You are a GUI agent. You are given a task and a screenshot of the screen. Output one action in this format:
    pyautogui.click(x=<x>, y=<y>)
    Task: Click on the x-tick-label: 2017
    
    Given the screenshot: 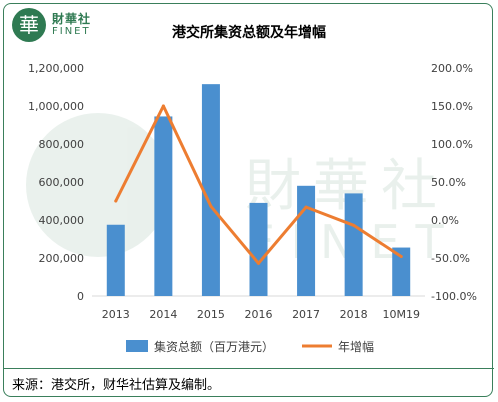 What is the action you would take?
    pyautogui.click(x=306, y=314)
    